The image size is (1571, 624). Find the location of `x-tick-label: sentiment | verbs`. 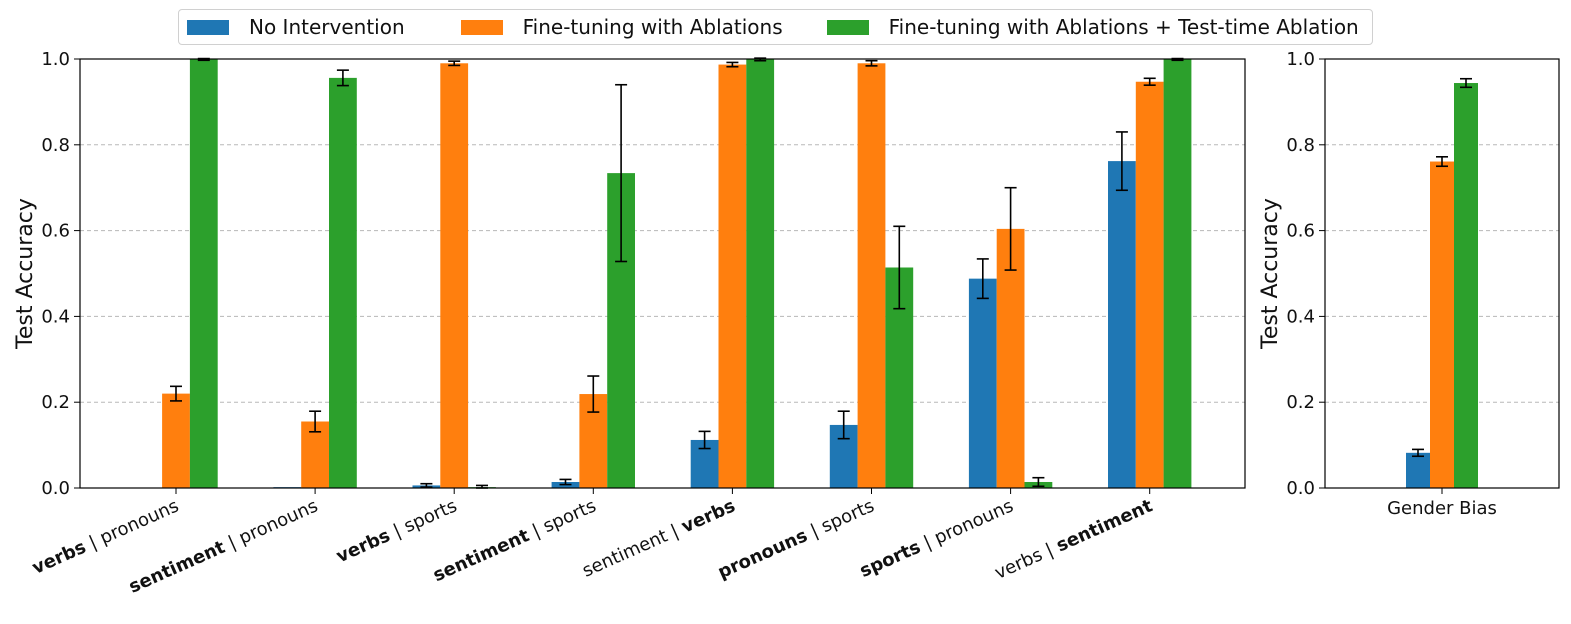

x-tick-label: sentiment | verbs is located at coordinates (658, 538).